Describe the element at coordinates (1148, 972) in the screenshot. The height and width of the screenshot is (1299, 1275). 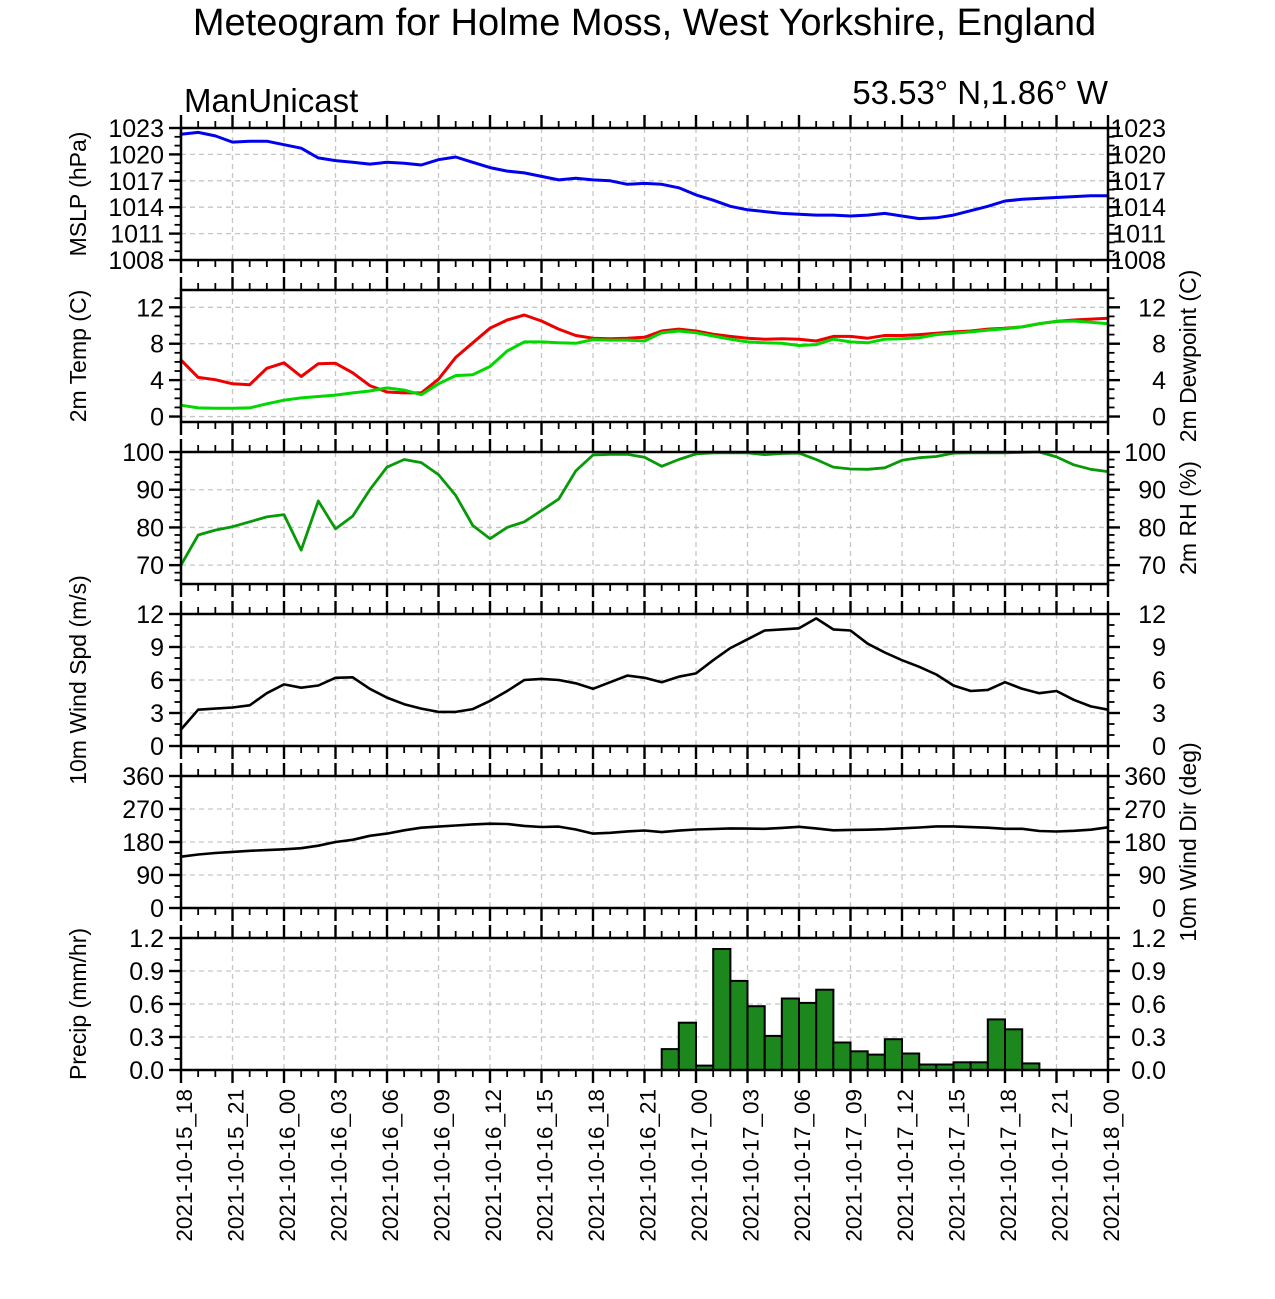
I see `y-tick-label-right: 0.9` at that location.